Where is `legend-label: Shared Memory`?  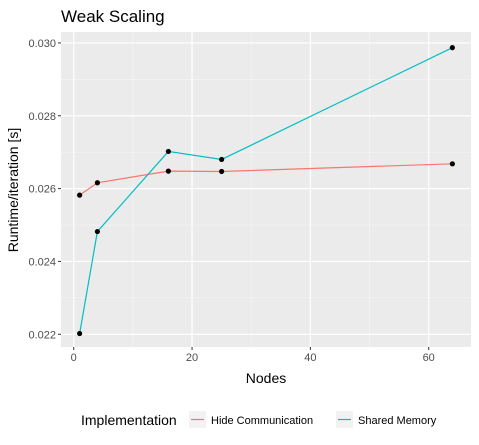 legend-label: Shared Memory is located at coordinates (397, 421).